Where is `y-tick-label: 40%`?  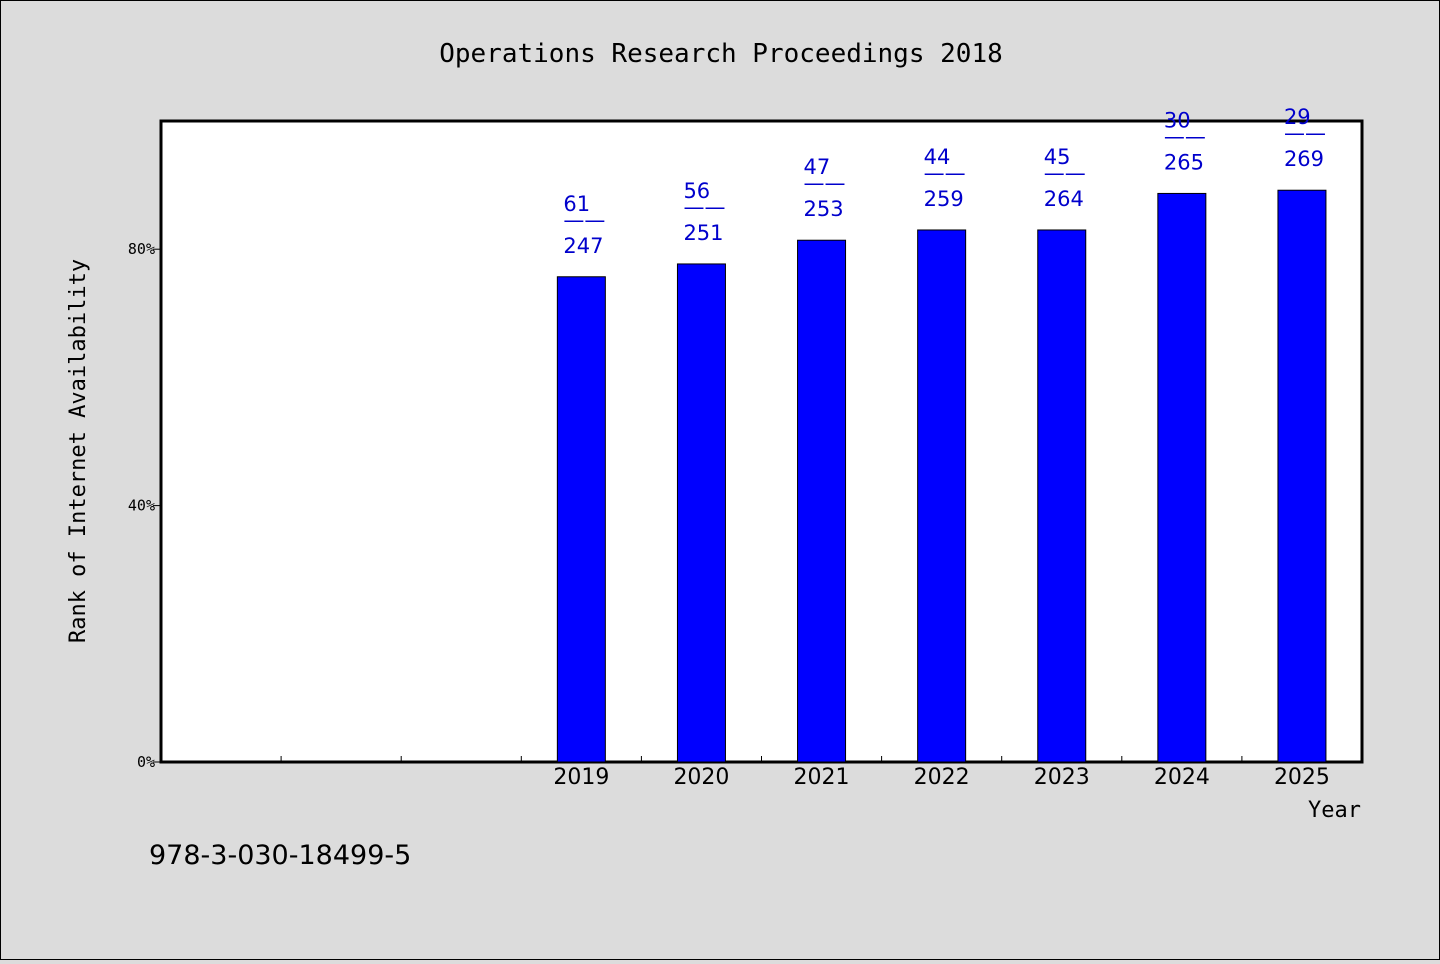 y-tick-label: 40% is located at coordinates (141, 506).